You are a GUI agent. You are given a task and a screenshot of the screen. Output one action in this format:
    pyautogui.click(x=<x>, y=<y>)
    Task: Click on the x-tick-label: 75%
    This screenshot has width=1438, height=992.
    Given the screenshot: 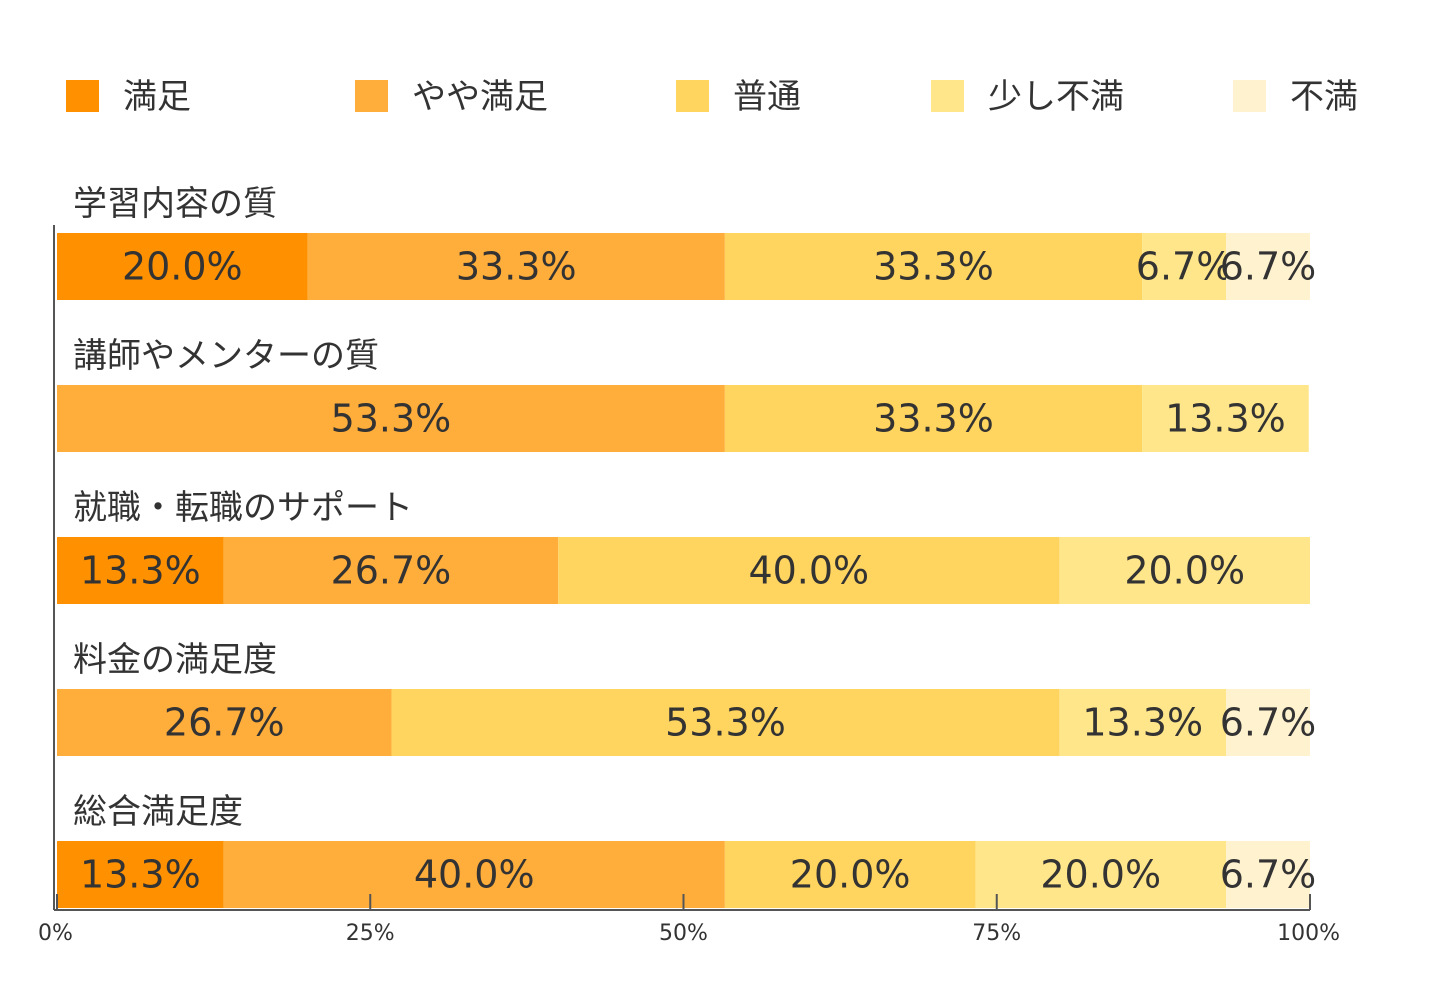 What is the action you would take?
    pyautogui.click(x=996, y=933)
    